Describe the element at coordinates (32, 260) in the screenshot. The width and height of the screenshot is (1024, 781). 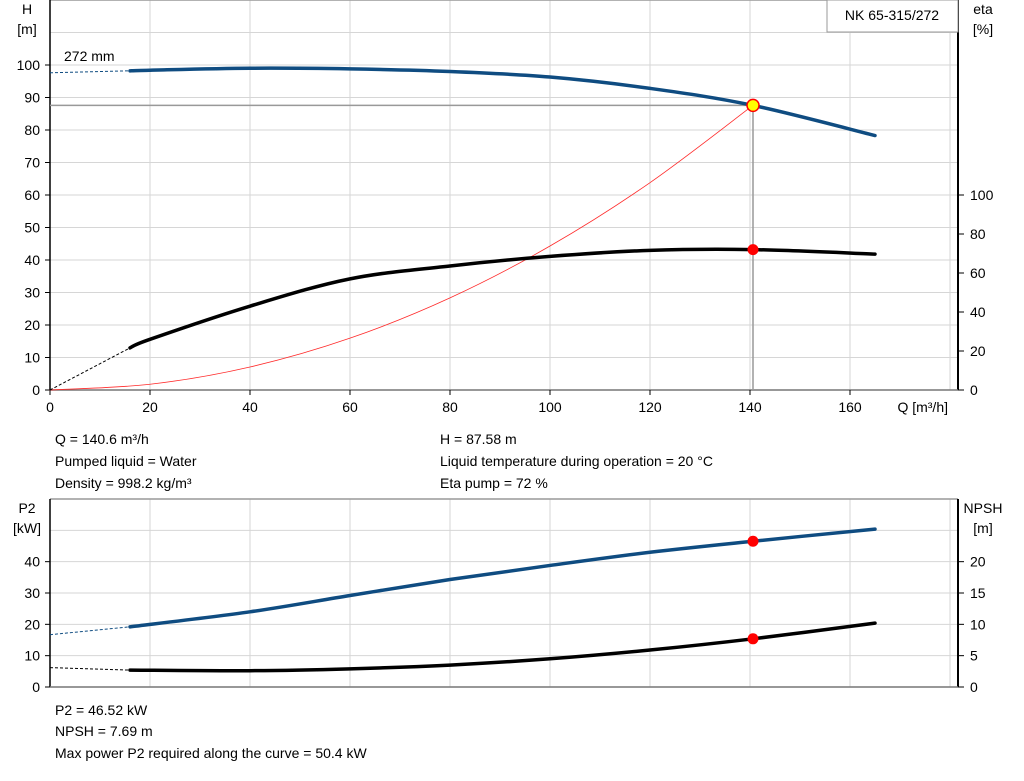
I see `top-ytick-label: 40` at that location.